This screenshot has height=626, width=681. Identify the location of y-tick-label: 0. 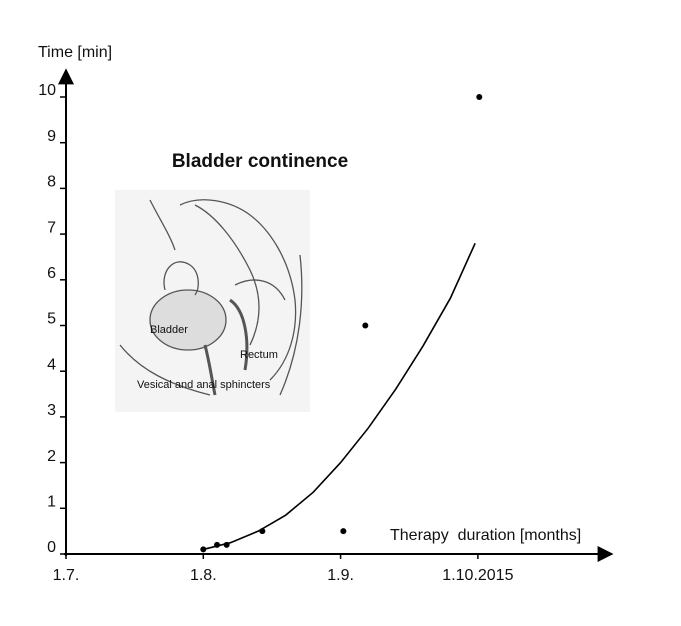
(51, 547).